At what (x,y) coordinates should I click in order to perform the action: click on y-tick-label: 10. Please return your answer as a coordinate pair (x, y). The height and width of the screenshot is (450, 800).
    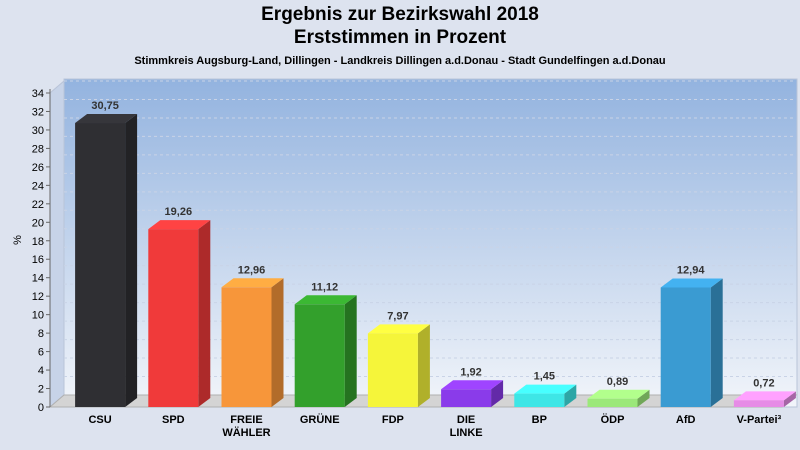
    Looking at the image, I should click on (38, 316).